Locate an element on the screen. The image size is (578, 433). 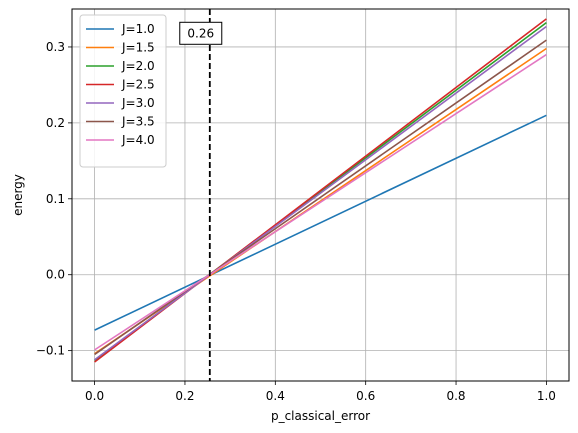
x-tick-label: 0.2 is located at coordinates (184, 396).